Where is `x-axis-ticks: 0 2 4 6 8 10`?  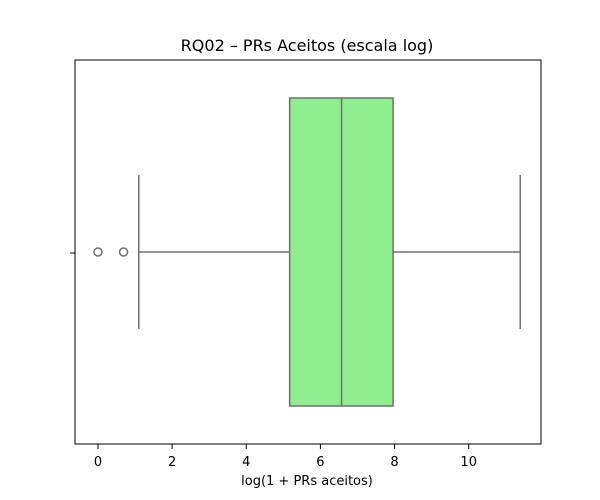
x-axis-ticks: 0 2 4 6 8 10 is located at coordinates (285, 457).